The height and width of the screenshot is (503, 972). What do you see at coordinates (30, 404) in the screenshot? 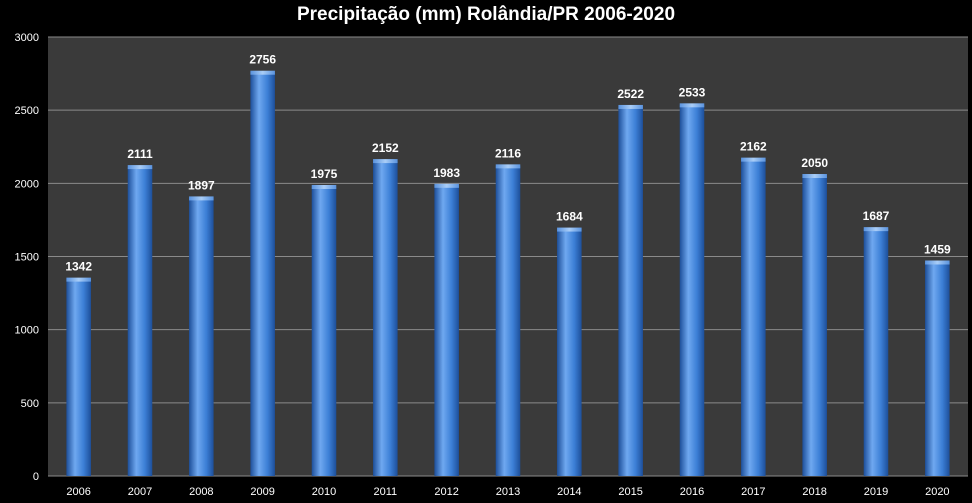
I see `y-tick-label: 500` at bounding box center [30, 404].